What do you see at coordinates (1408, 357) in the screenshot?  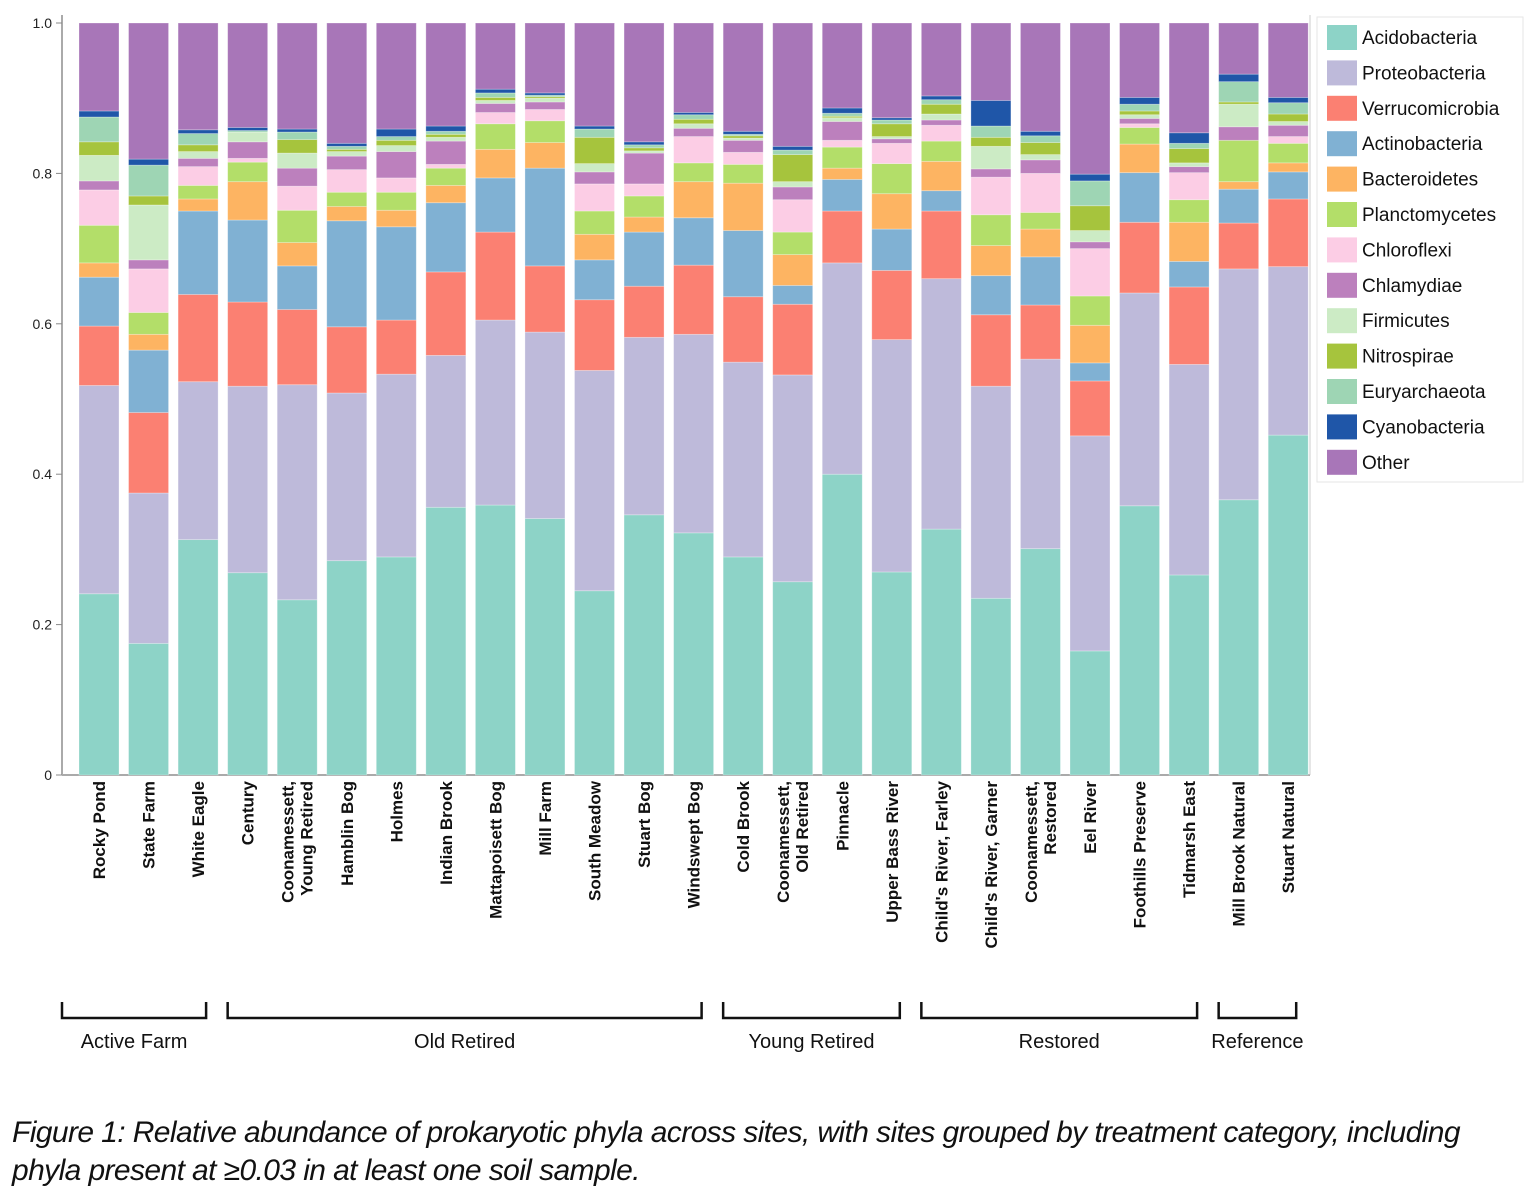 I see `legend-label: Nitrospirae` at bounding box center [1408, 357].